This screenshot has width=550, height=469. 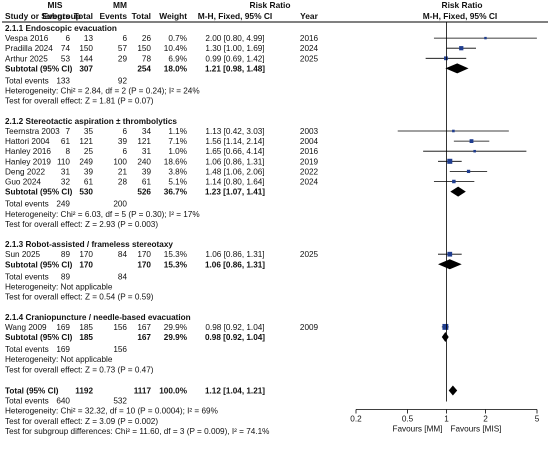 I want to click on total-weight: 100.0%, so click(x=173, y=391).